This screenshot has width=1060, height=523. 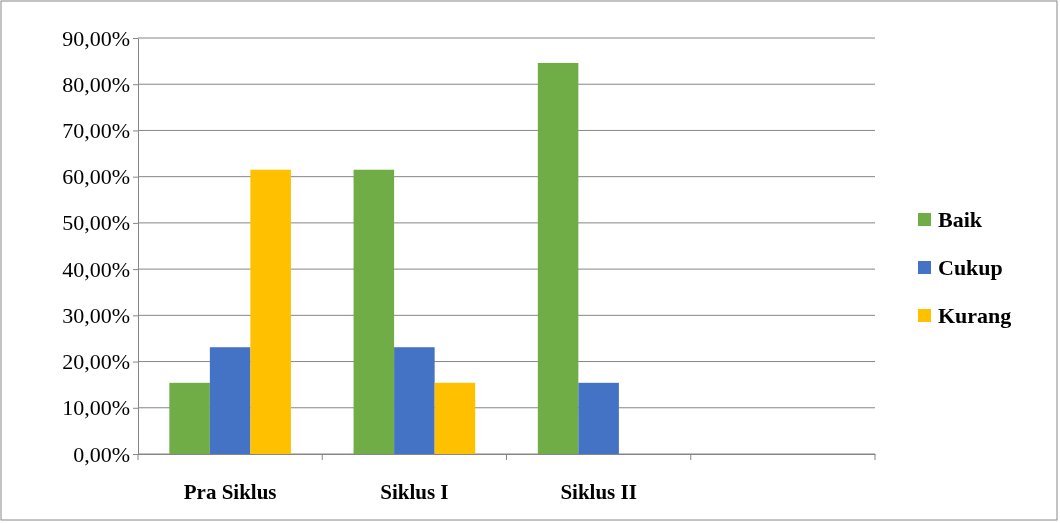 I want to click on x-tick-label: Pra Siklus, so click(x=230, y=491).